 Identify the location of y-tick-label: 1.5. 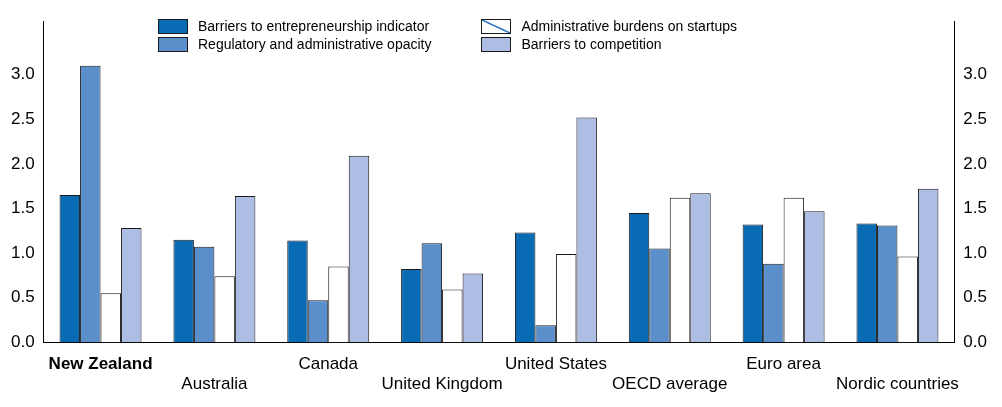
(22, 208).